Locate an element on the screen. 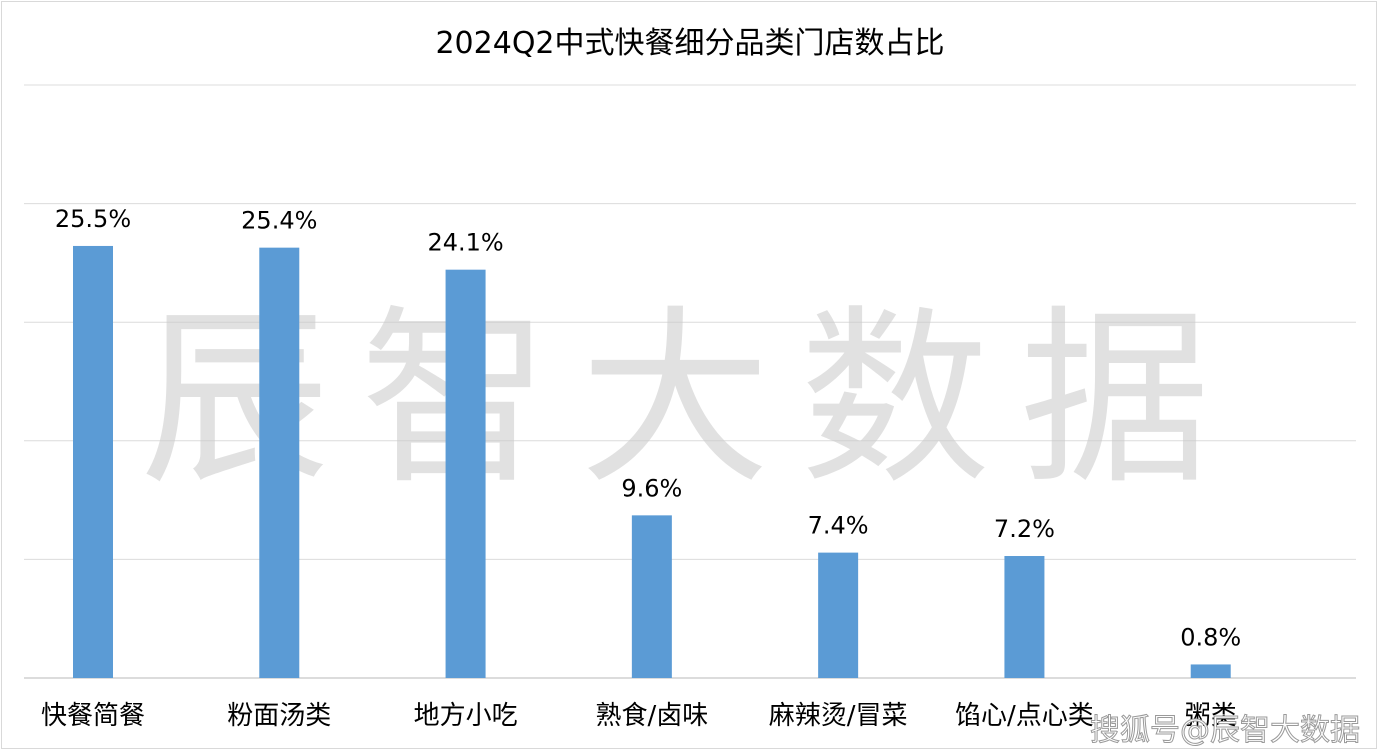 The image size is (1380, 752). data-label-4: 7.4% is located at coordinates (838, 526).